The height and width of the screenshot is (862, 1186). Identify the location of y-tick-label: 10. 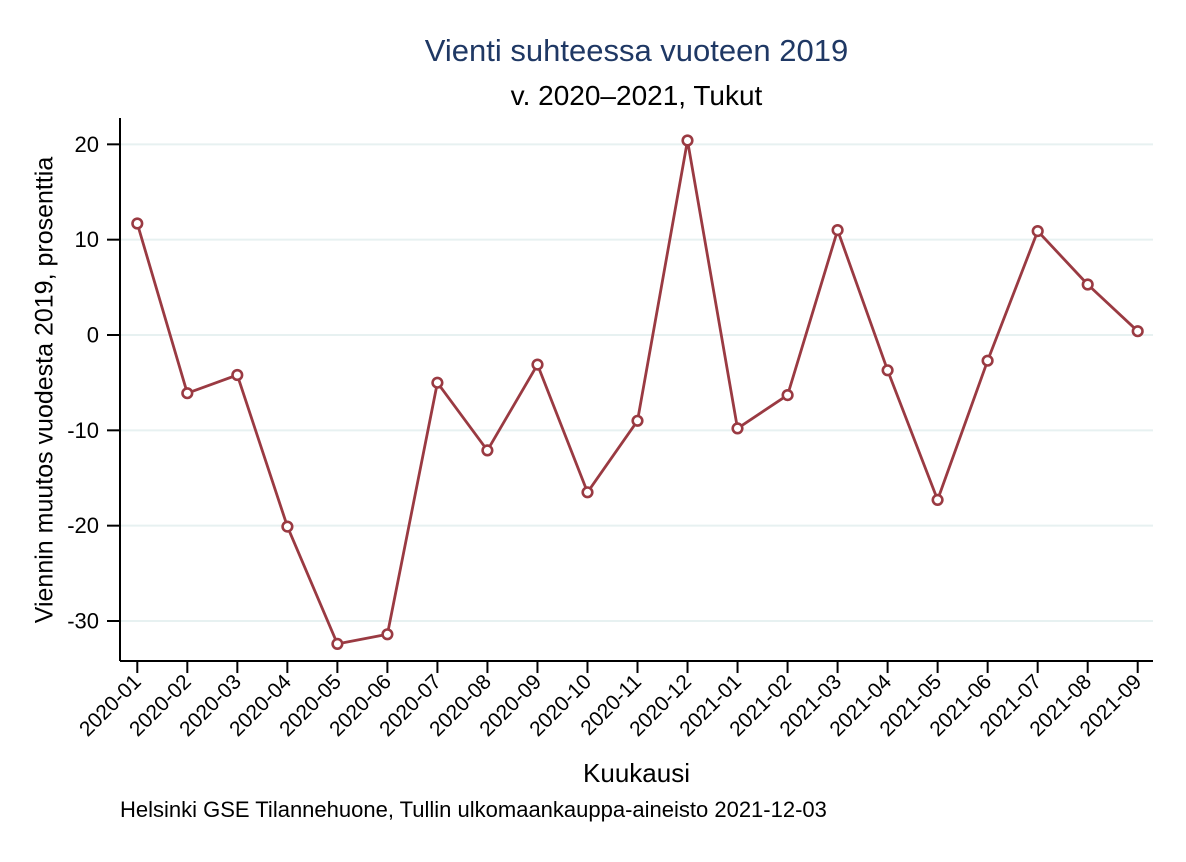
(87, 239).